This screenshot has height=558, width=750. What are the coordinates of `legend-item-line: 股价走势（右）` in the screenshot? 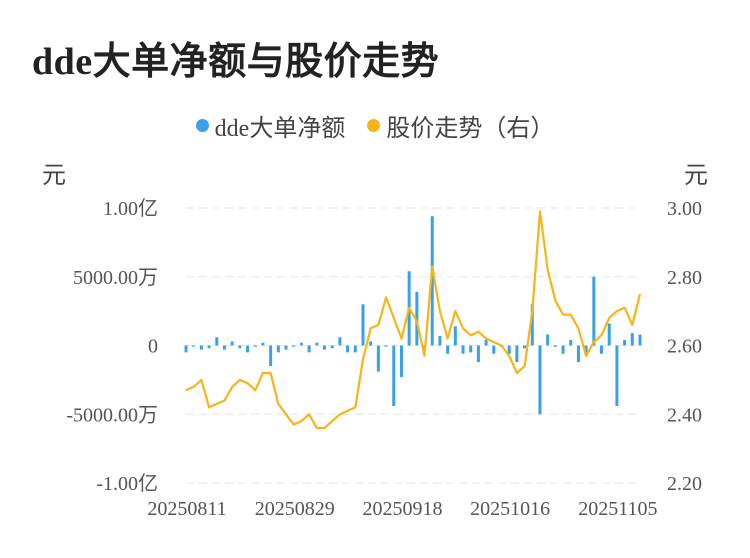 It's located at (460, 125).